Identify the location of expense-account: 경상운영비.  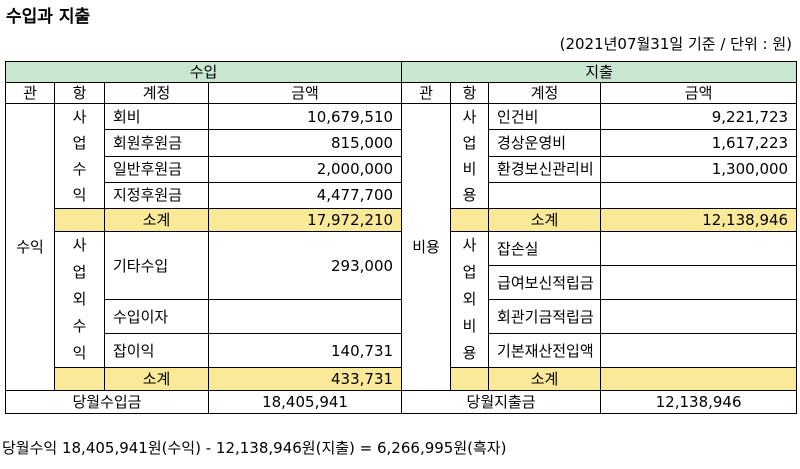
(545, 143).